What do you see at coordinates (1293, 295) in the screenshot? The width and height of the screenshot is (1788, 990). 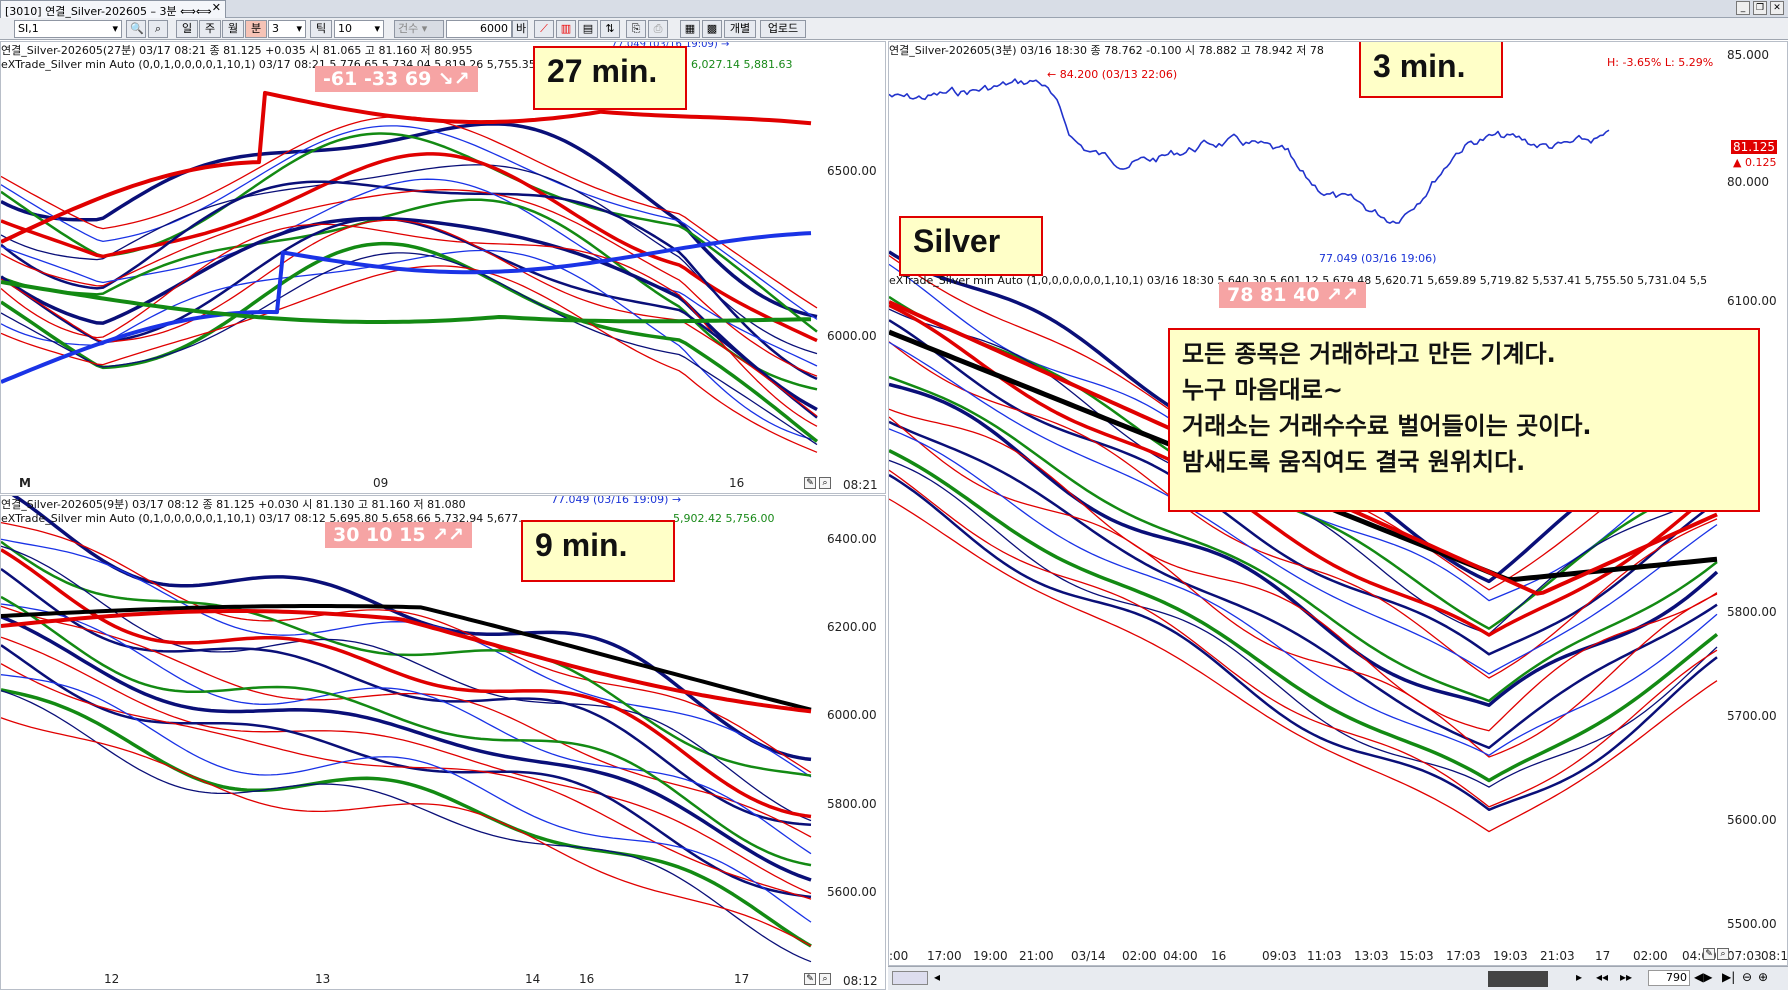 I see `pane-3-badge: 78 81 40 ↗↗` at bounding box center [1293, 295].